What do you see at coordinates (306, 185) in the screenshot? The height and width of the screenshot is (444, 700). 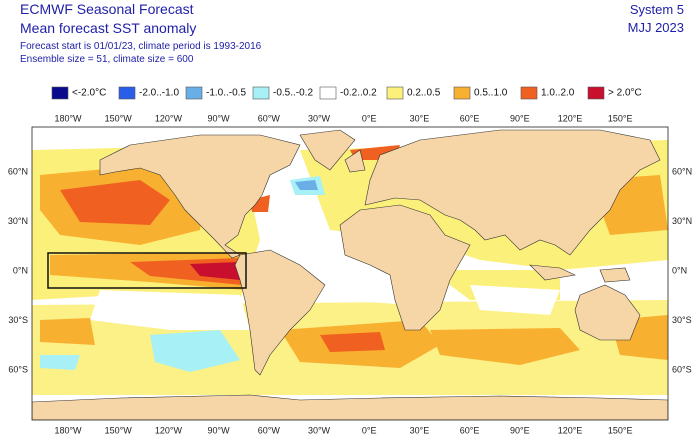 I see `anomaly-cool-strong` at bounding box center [306, 185].